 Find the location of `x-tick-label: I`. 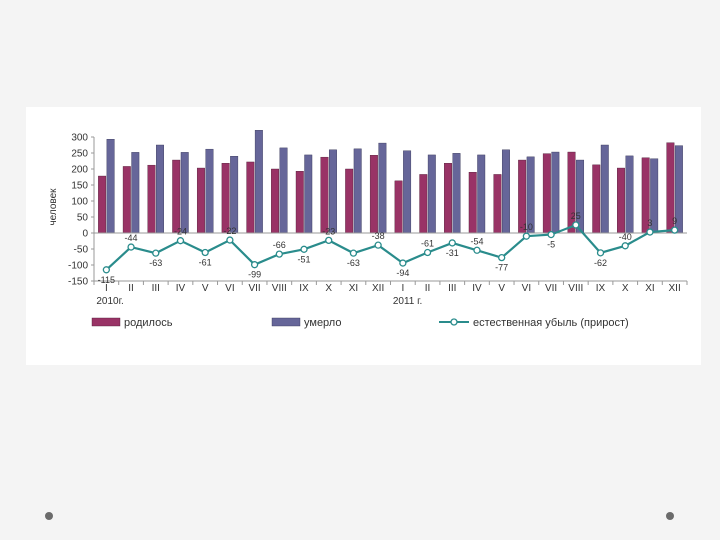

x-tick-label: I is located at coordinates (106, 288).